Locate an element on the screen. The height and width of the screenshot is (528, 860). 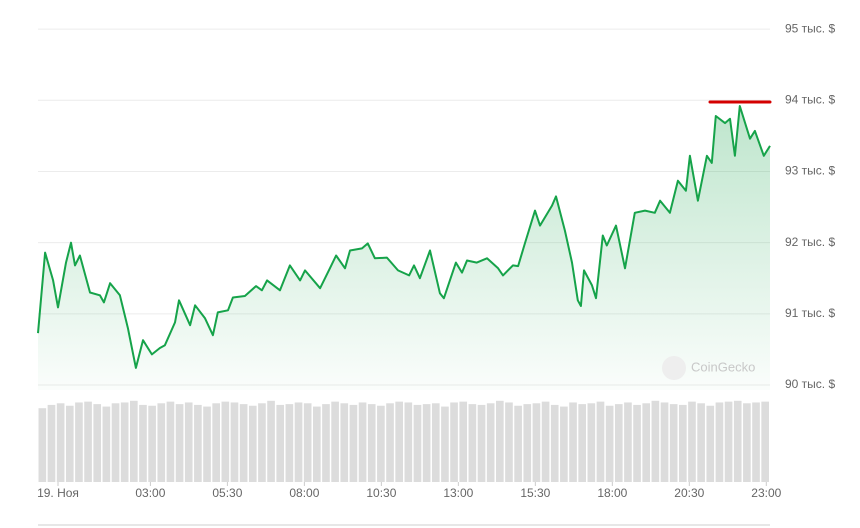
watermark-icon is located at coordinates (674, 368).